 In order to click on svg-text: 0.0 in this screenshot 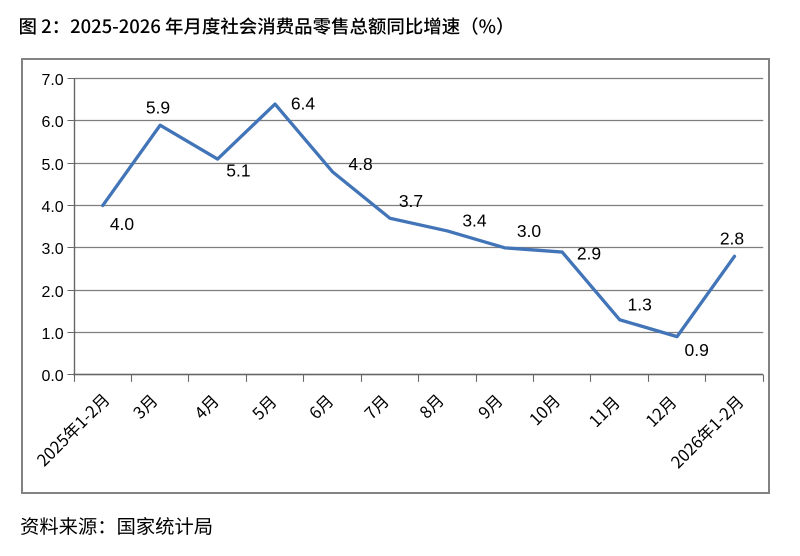, I will do `click(52, 376)`.